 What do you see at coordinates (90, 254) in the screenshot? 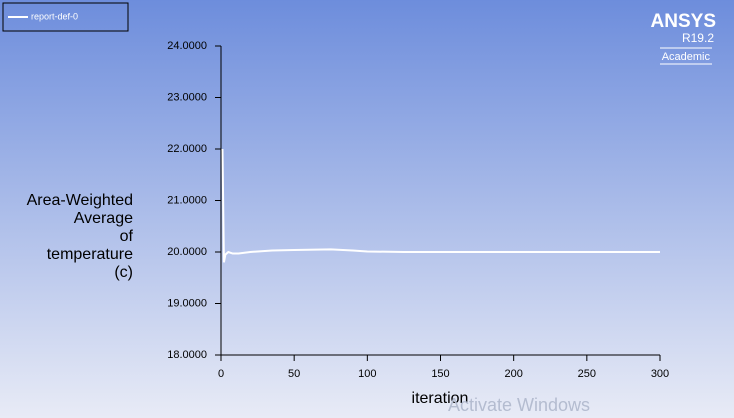
I see `y-axis-label: temperature` at bounding box center [90, 254].